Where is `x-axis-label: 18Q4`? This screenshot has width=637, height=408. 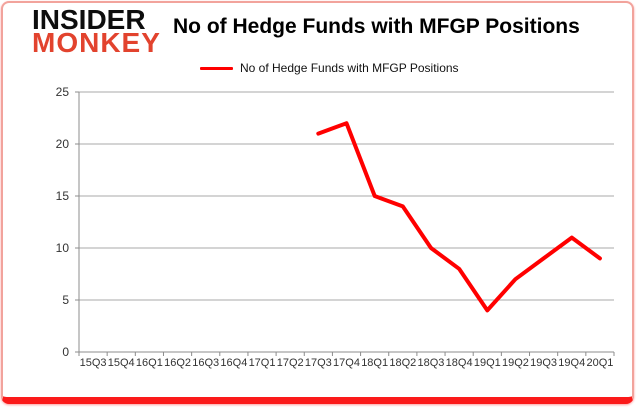 x-axis-label: 18Q4 is located at coordinates (459, 363).